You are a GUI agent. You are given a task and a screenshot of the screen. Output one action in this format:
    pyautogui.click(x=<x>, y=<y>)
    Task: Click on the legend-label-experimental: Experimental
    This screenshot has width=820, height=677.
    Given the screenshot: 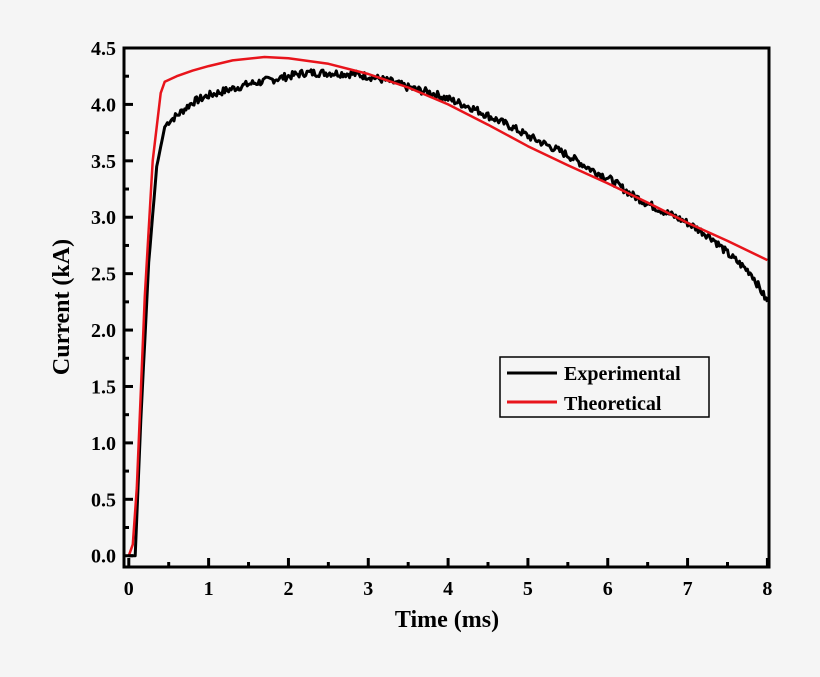 What is the action you would take?
    pyautogui.click(x=622, y=374)
    